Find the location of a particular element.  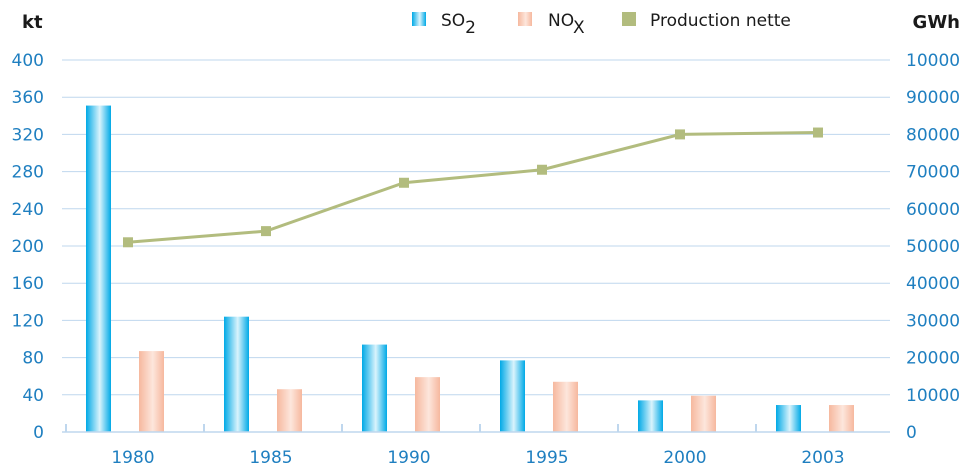

y-right-tick-label: 20000 is located at coordinates (933, 359).